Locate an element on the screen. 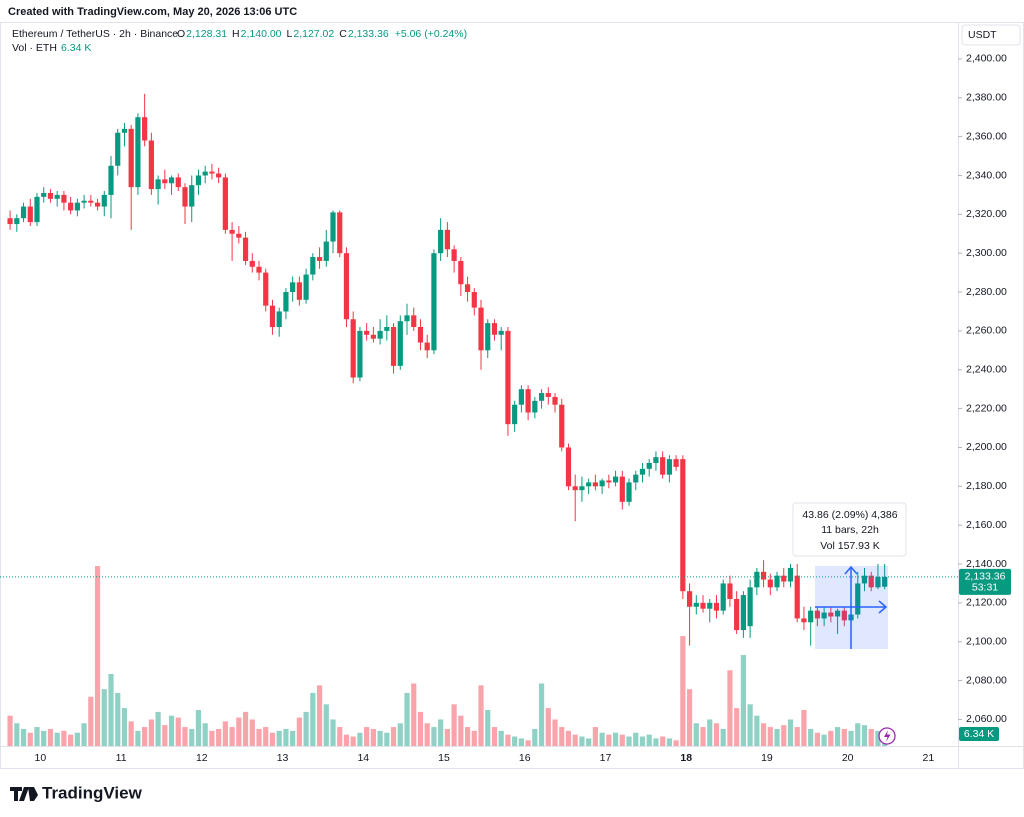 Image resolution: width=1024 pixels, height=817 pixels. legend-key: C is located at coordinates (343, 34).